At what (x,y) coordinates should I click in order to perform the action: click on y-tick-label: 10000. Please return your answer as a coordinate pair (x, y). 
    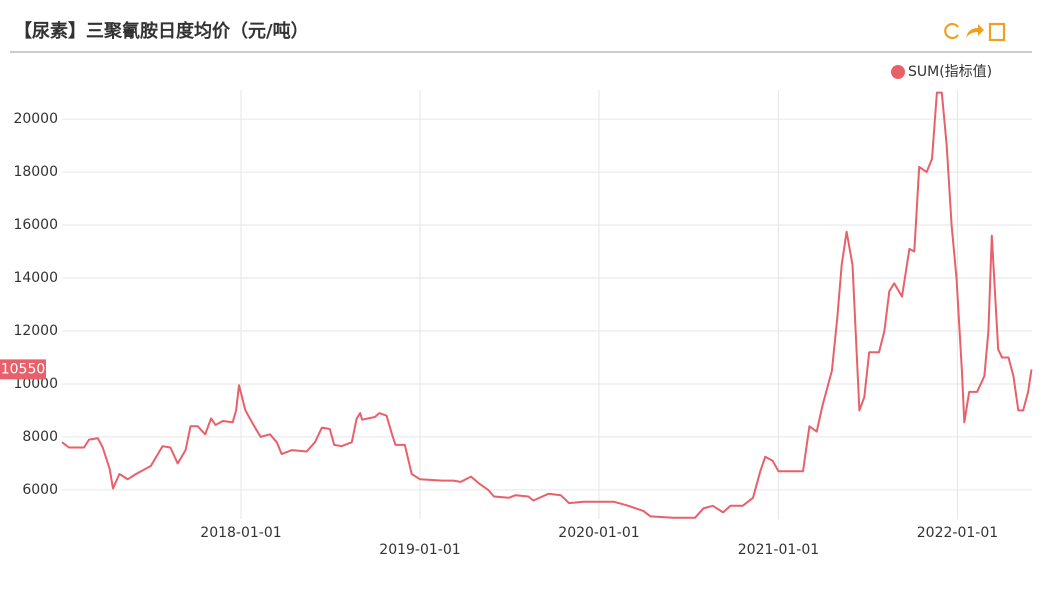
    Looking at the image, I should click on (35, 384).